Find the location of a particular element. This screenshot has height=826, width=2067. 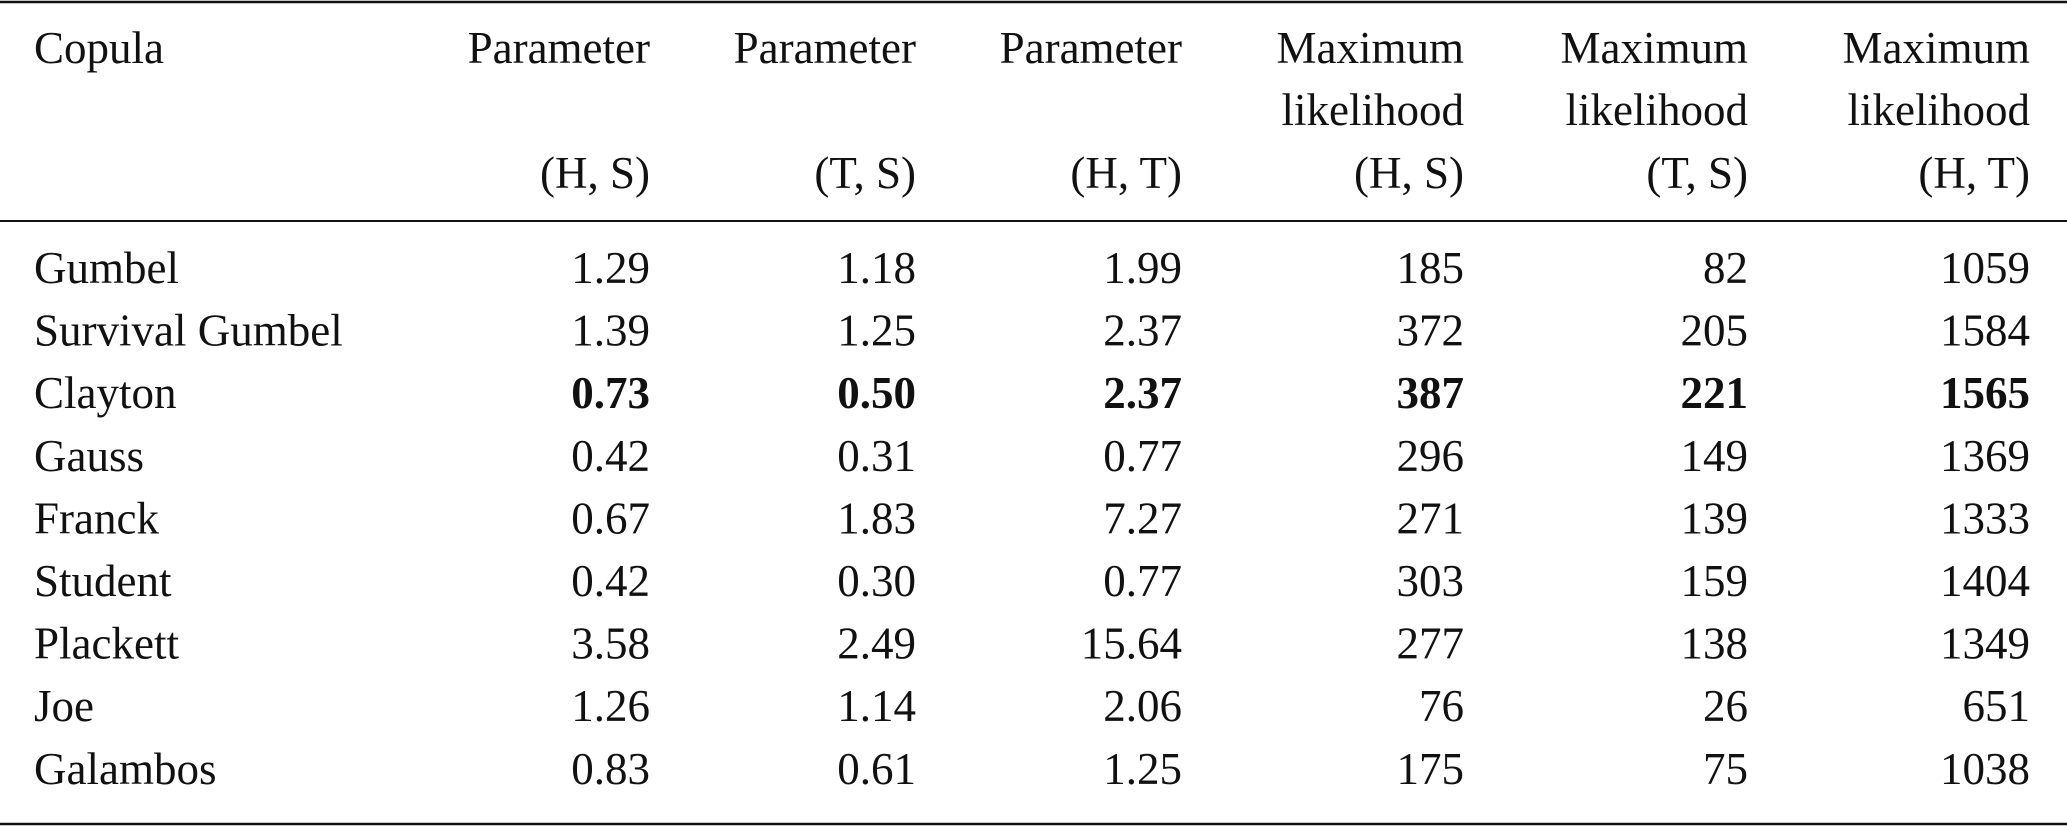

cell-value: 1584 is located at coordinates (1985, 331).